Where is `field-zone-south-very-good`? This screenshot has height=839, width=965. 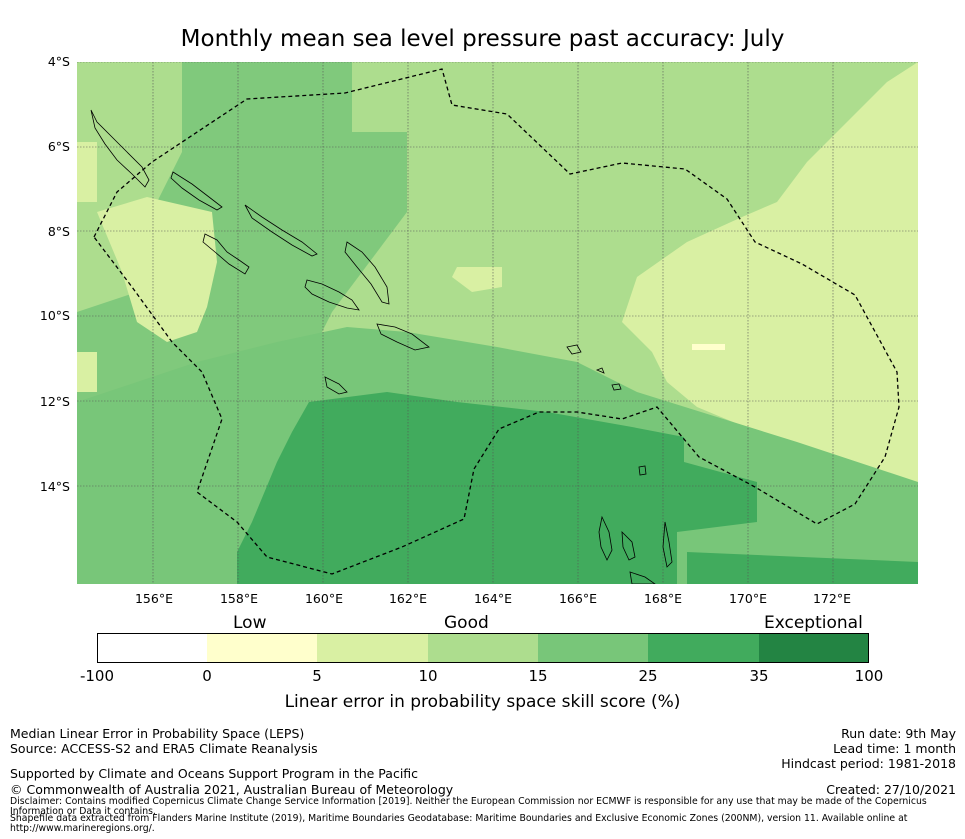 field-zone-south-very-good is located at coordinates (497, 488).